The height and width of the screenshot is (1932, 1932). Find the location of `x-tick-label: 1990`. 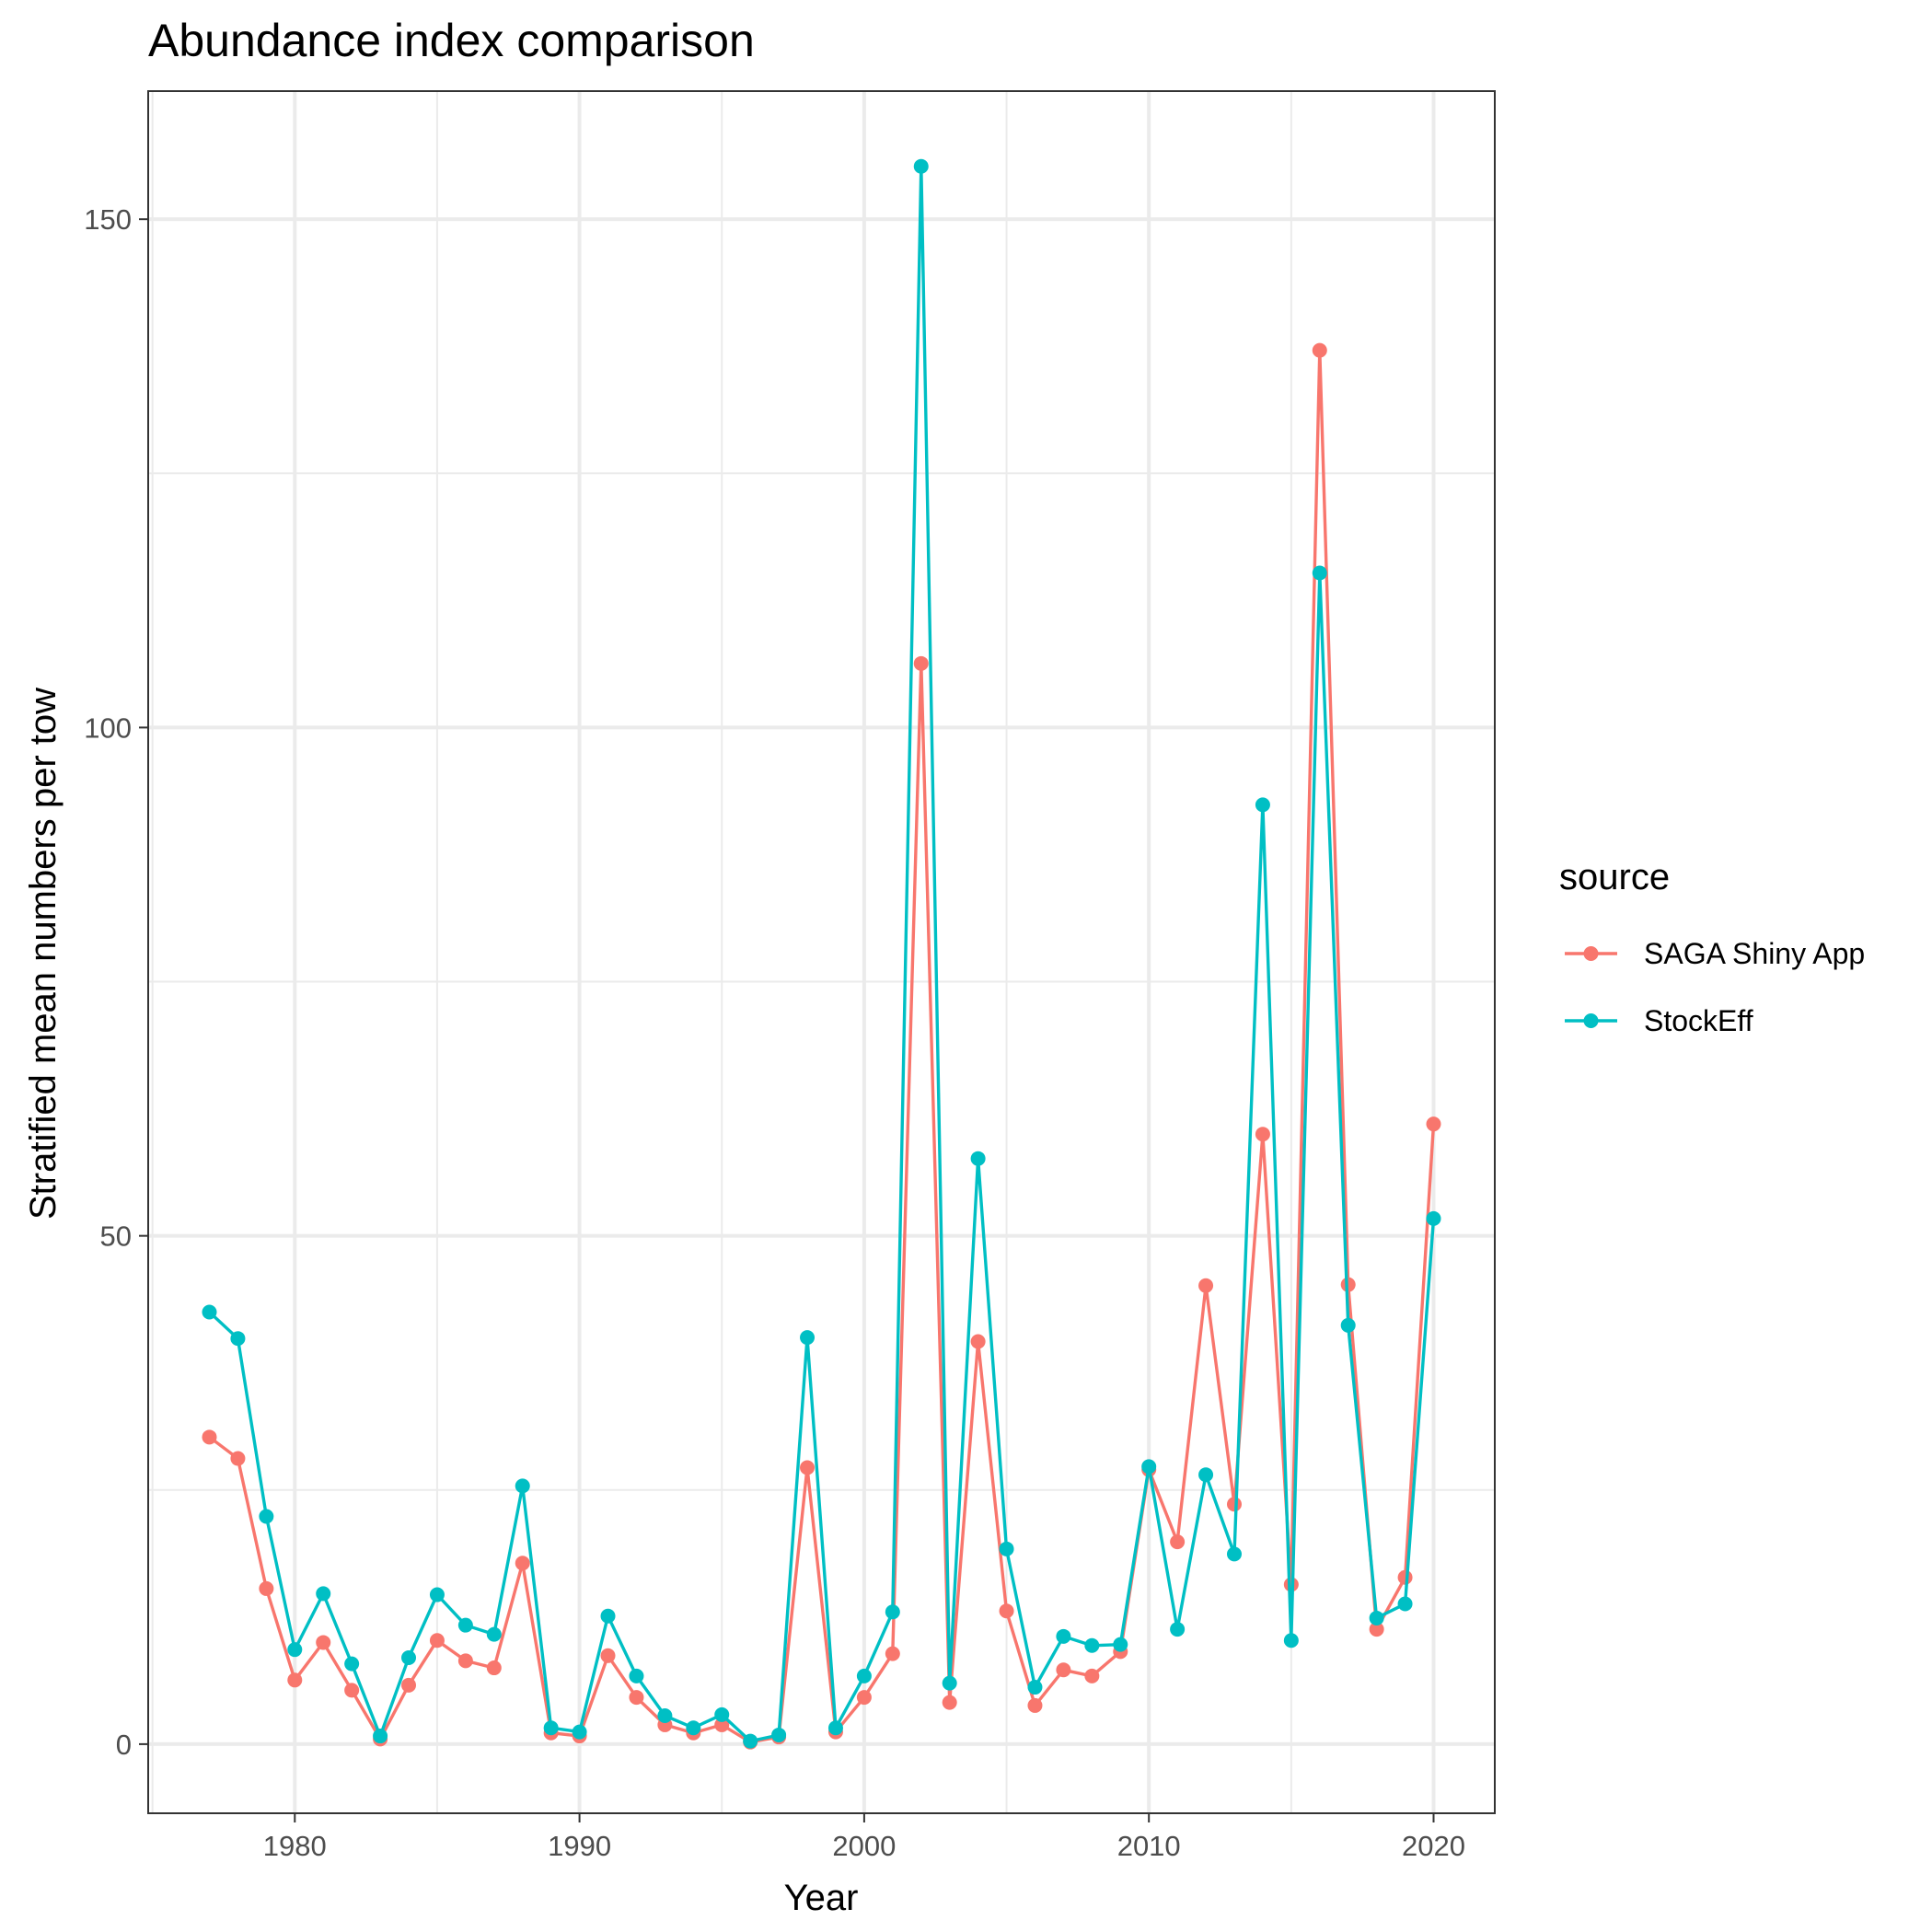

x-tick-label: 1990 is located at coordinates (580, 1846).